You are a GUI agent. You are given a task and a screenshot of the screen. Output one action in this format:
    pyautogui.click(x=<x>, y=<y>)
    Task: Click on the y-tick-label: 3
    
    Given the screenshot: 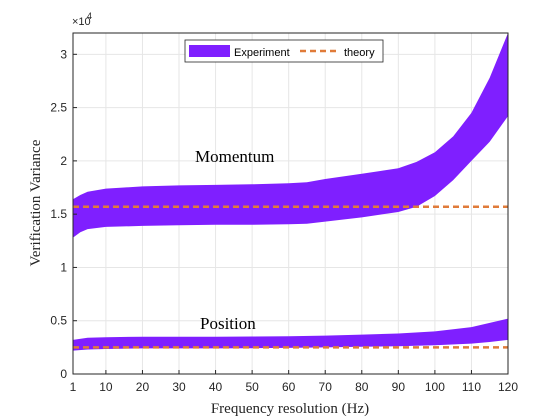 What is the action you would take?
    pyautogui.click(x=63, y=54)
    